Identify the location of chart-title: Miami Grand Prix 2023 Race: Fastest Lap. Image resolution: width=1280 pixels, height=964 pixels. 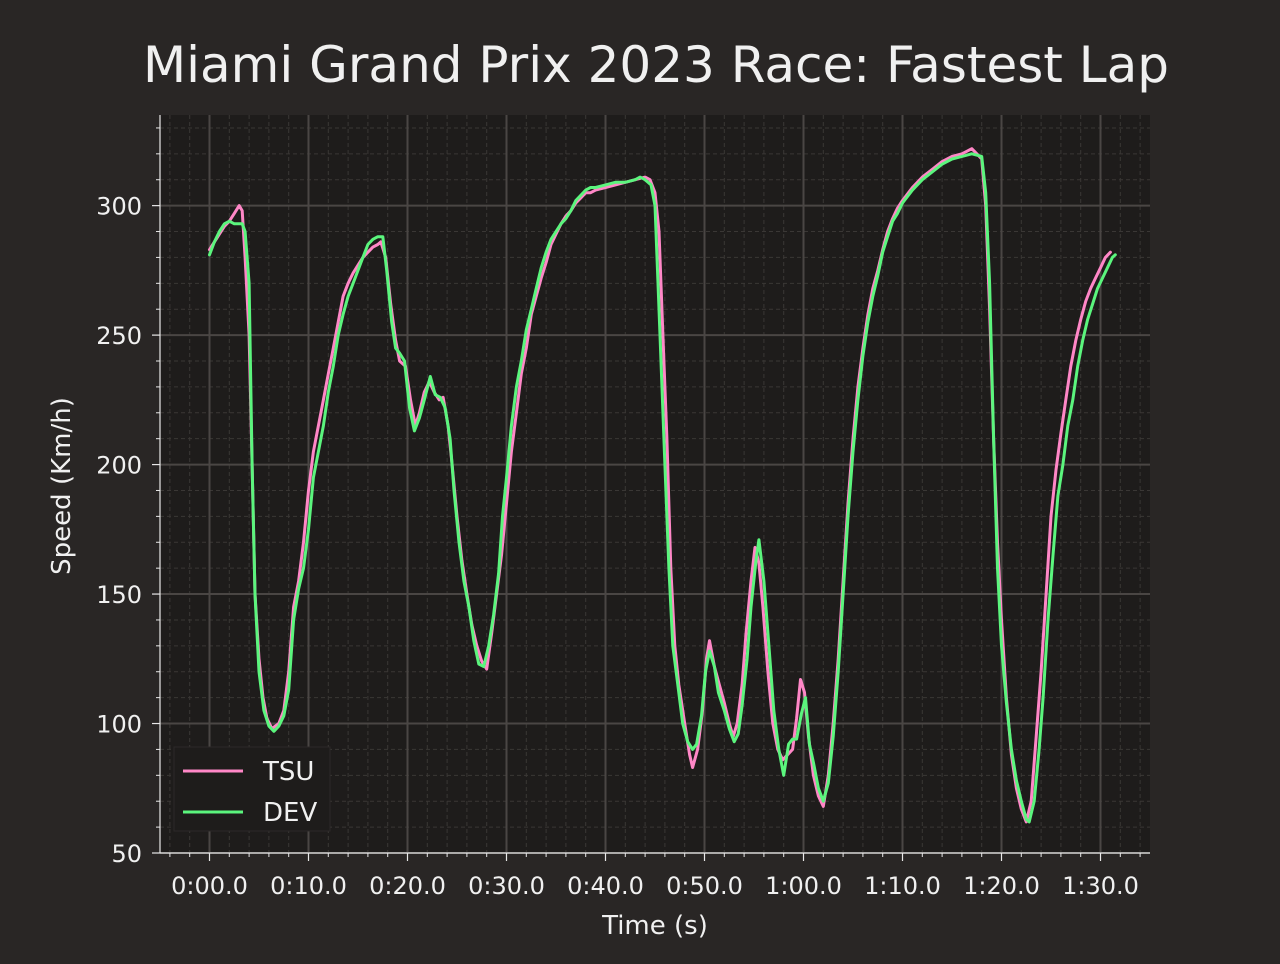
(656, 65).